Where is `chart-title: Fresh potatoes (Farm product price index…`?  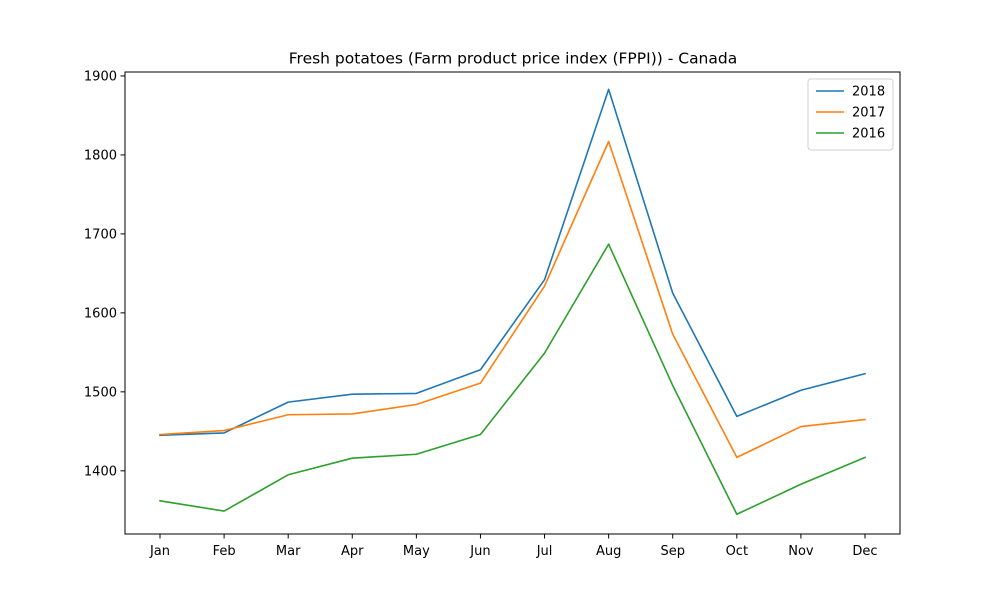
chart-title: Fresh potatoes (Farm product price index… is located at coordinates (513, 59).